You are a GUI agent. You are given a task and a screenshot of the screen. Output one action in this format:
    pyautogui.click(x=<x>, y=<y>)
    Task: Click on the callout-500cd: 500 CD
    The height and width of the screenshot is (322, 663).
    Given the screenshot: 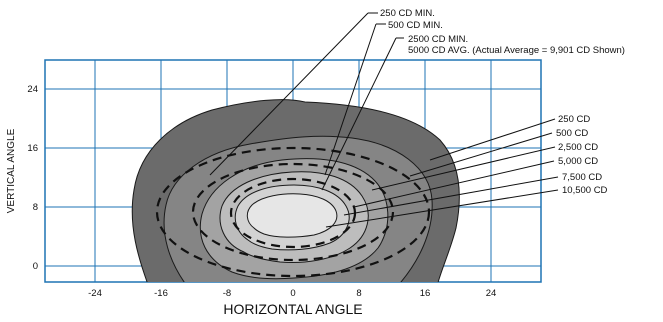 What is the action you would take?
    pyautogui.click(x=572, y=133)
    